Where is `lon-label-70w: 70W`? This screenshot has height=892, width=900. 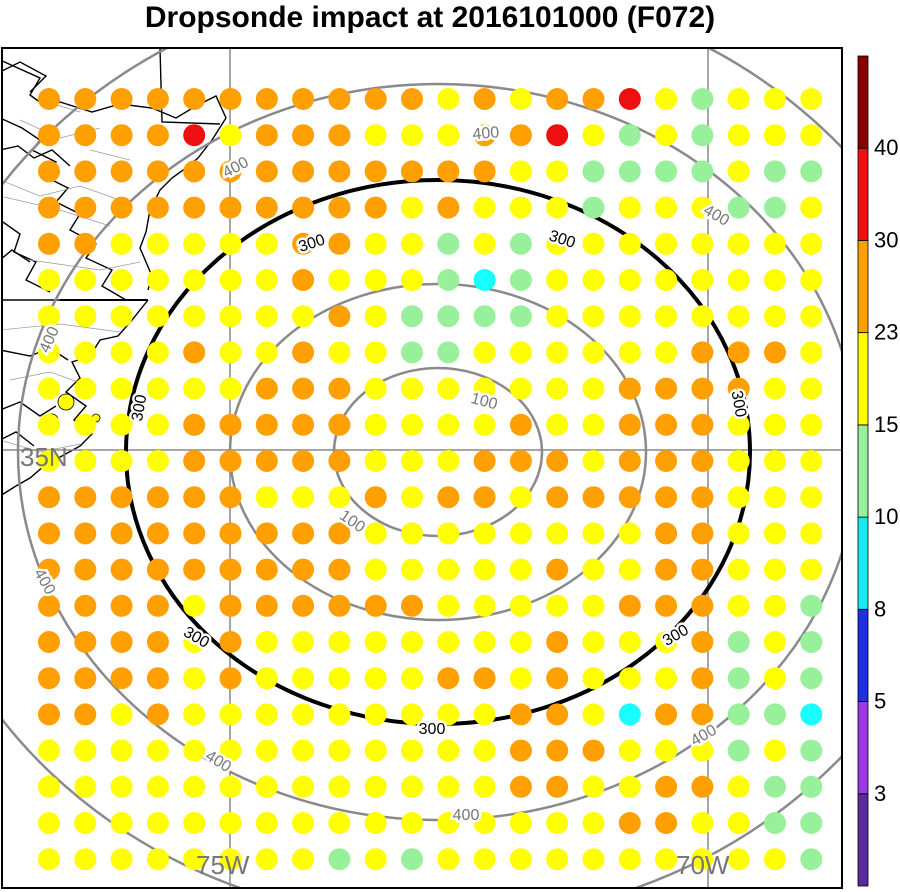
lon-label-70w: 70W is located at coordinates (703, 865).